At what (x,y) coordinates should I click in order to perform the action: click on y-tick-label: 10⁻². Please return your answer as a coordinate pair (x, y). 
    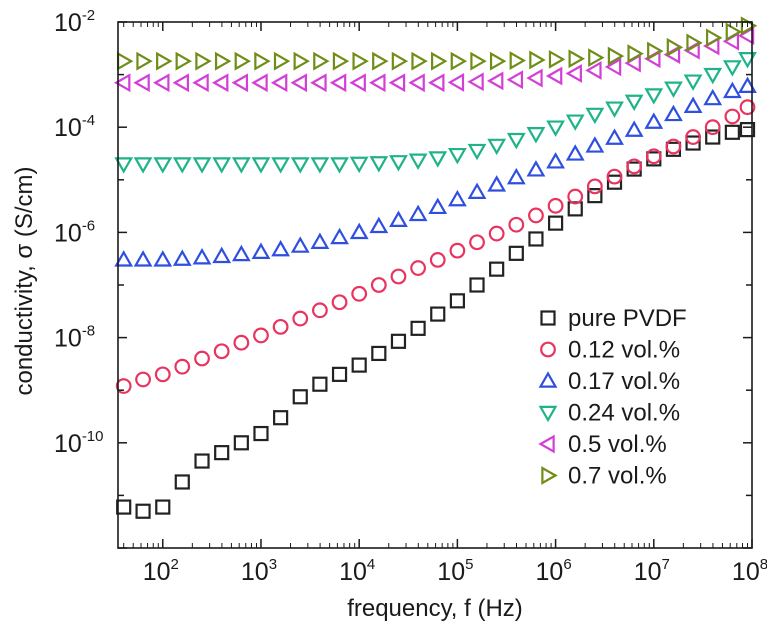
    Looking at the image, I should click on (74, 22).